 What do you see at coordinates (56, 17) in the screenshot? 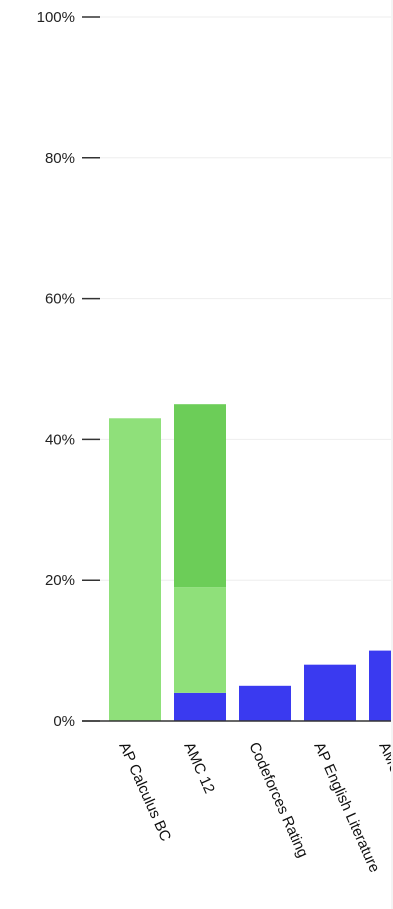
I see `y-tick-label: 100%` at bounding box center [56, 17].